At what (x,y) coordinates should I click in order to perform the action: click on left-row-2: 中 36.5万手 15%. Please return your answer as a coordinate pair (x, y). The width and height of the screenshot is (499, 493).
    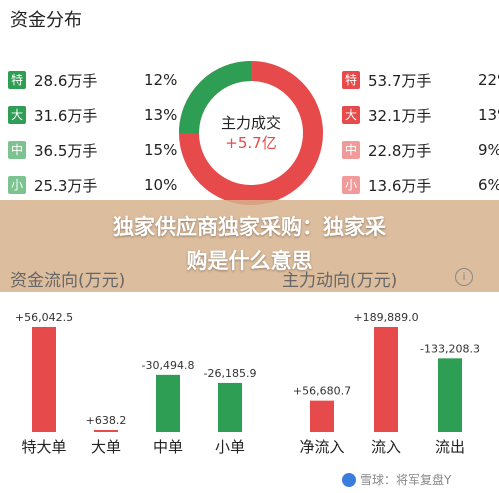
    Looking at the image, I should click on (92, 150).